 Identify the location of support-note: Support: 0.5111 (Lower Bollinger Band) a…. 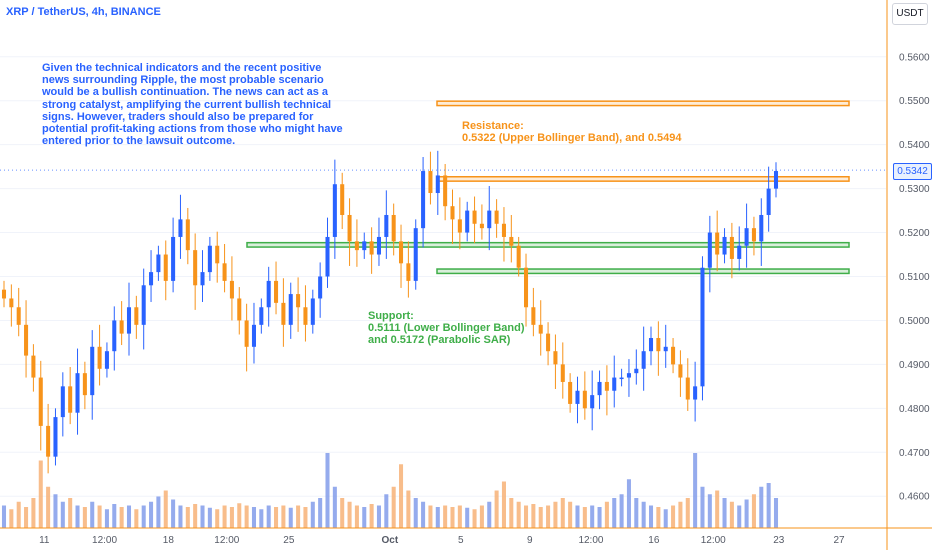
(468, 328).